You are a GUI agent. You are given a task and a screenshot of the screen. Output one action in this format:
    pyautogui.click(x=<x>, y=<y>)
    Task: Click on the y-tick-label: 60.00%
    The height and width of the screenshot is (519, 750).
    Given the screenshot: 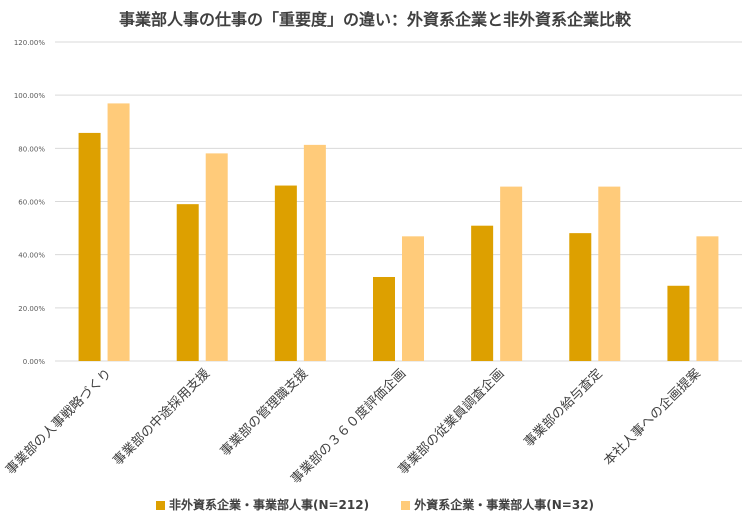 What is the action you would take?
    pyautogui.click(x=31, y=203)
    